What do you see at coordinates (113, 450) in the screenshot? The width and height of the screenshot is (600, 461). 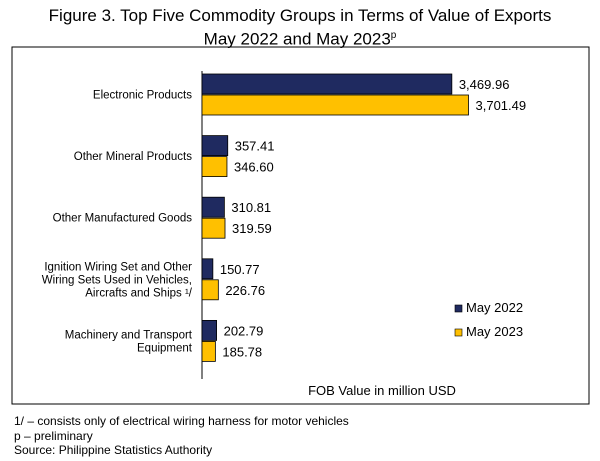 I see `footnote-source: Source: Philippine Statistics Authority` at bounding box center [113, 450].